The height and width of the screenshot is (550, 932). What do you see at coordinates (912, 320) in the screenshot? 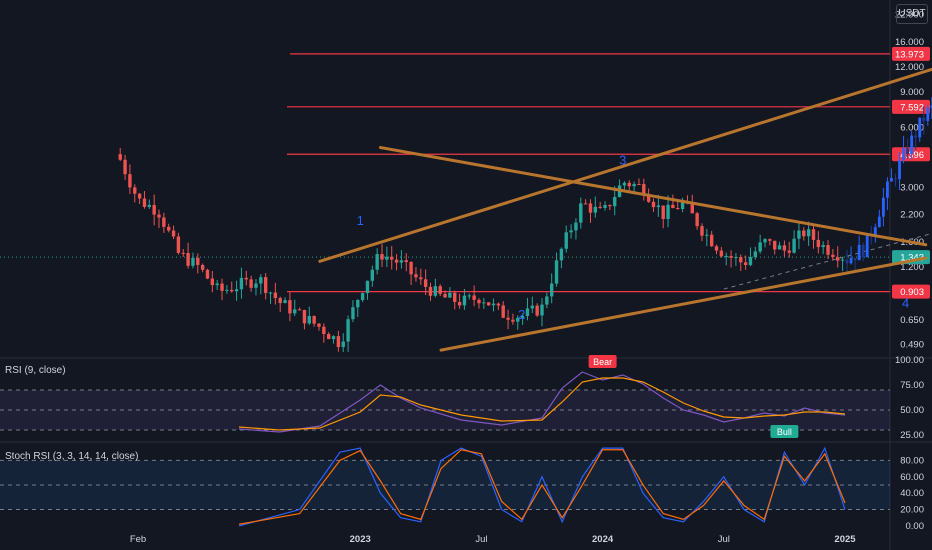
I see `price-tick-label: 0.650` at bounding box center [912, 320].